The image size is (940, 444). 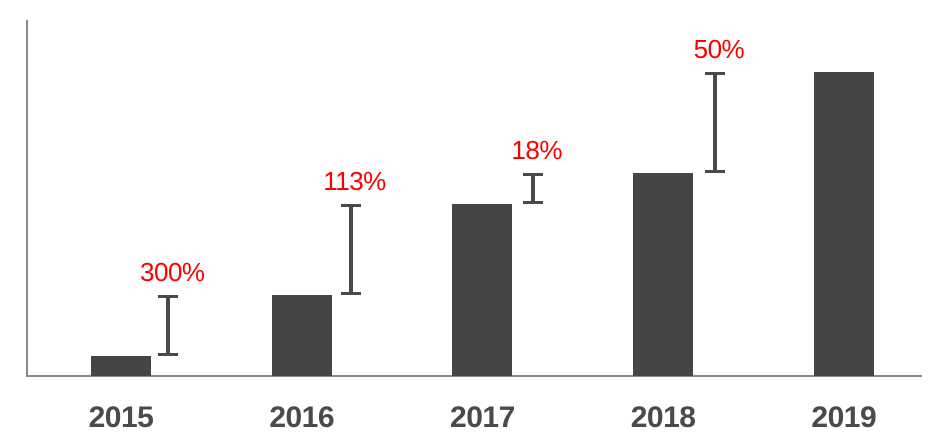 I want to click on bar-2017, so click(x=482, y=290).